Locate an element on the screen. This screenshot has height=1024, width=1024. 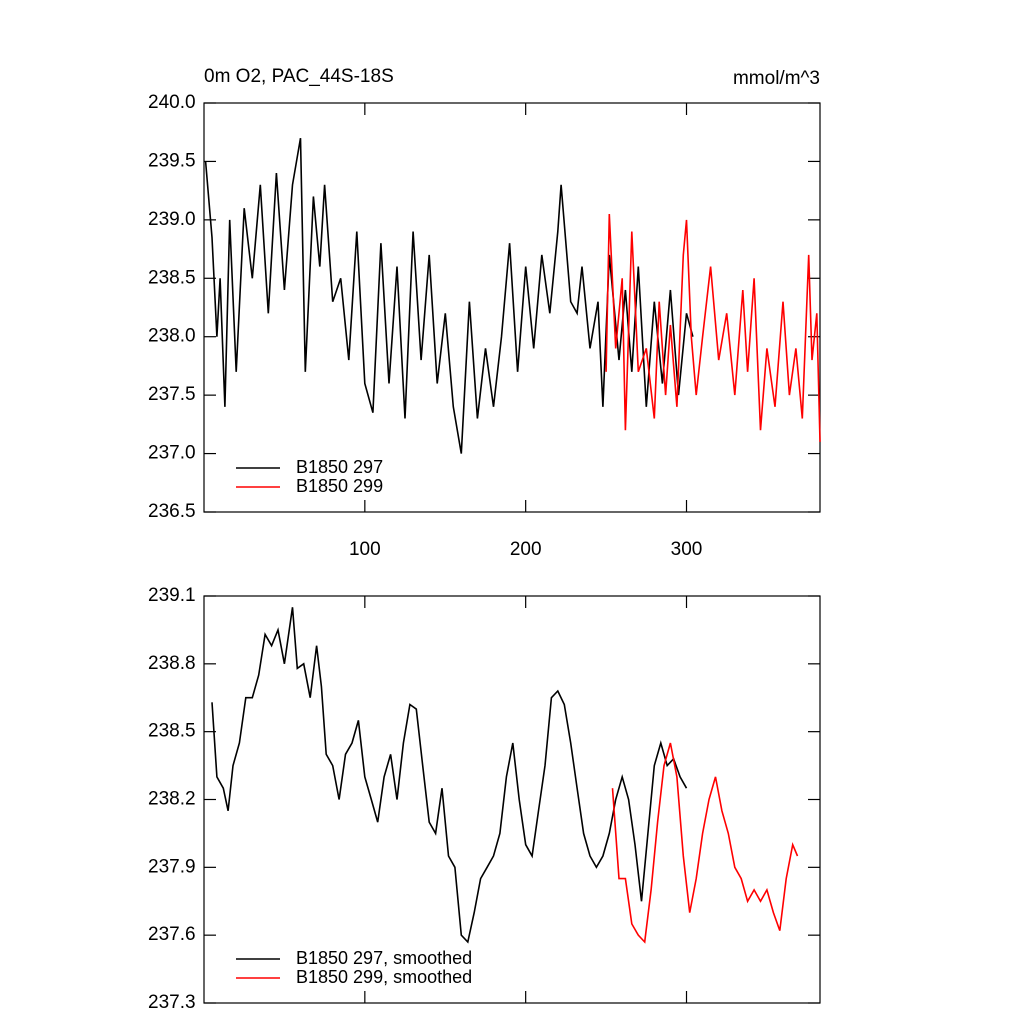
y-tick-label: 239.0 is located at coordinates (172, 219).